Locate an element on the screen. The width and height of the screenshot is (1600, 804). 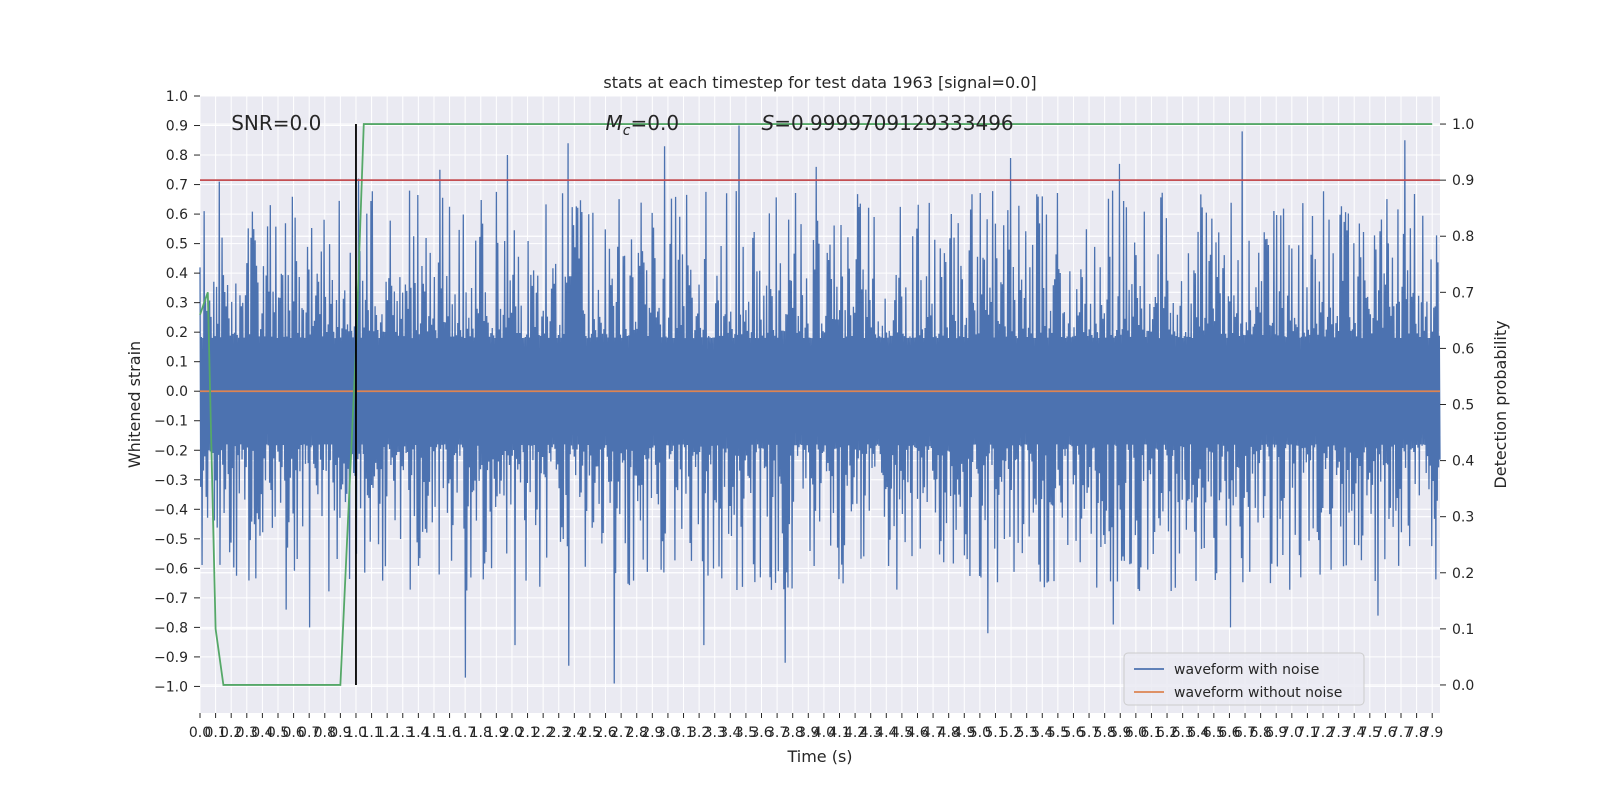
x-tick-label: 1.9 is located at coordinates (496, 733).